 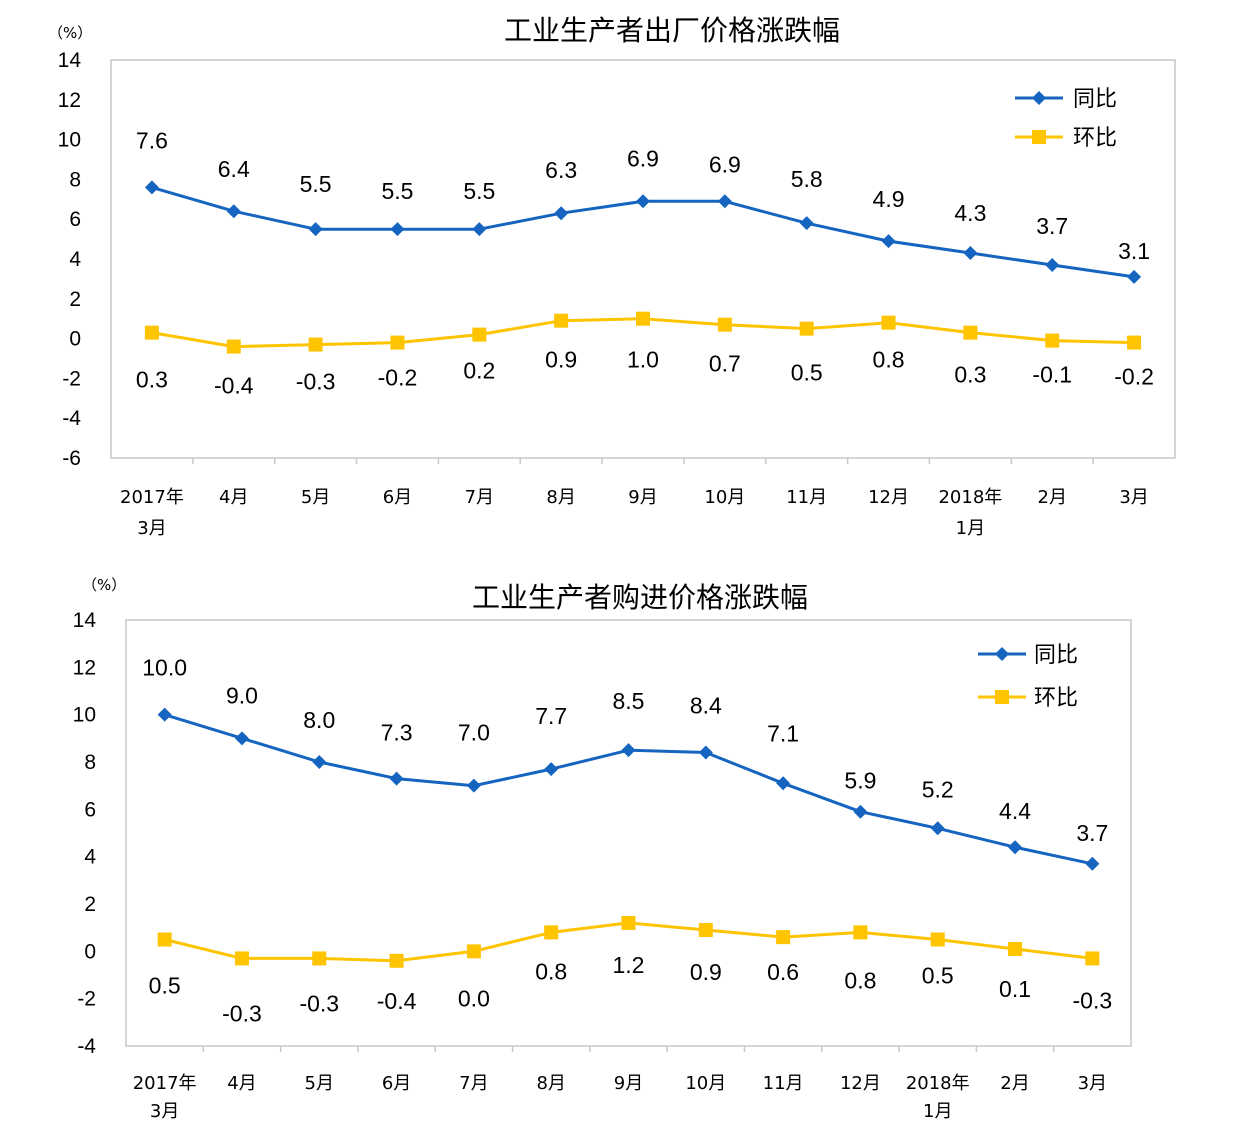 I want to click on data-label-mom: 0.7, so click(x=725, y=364).